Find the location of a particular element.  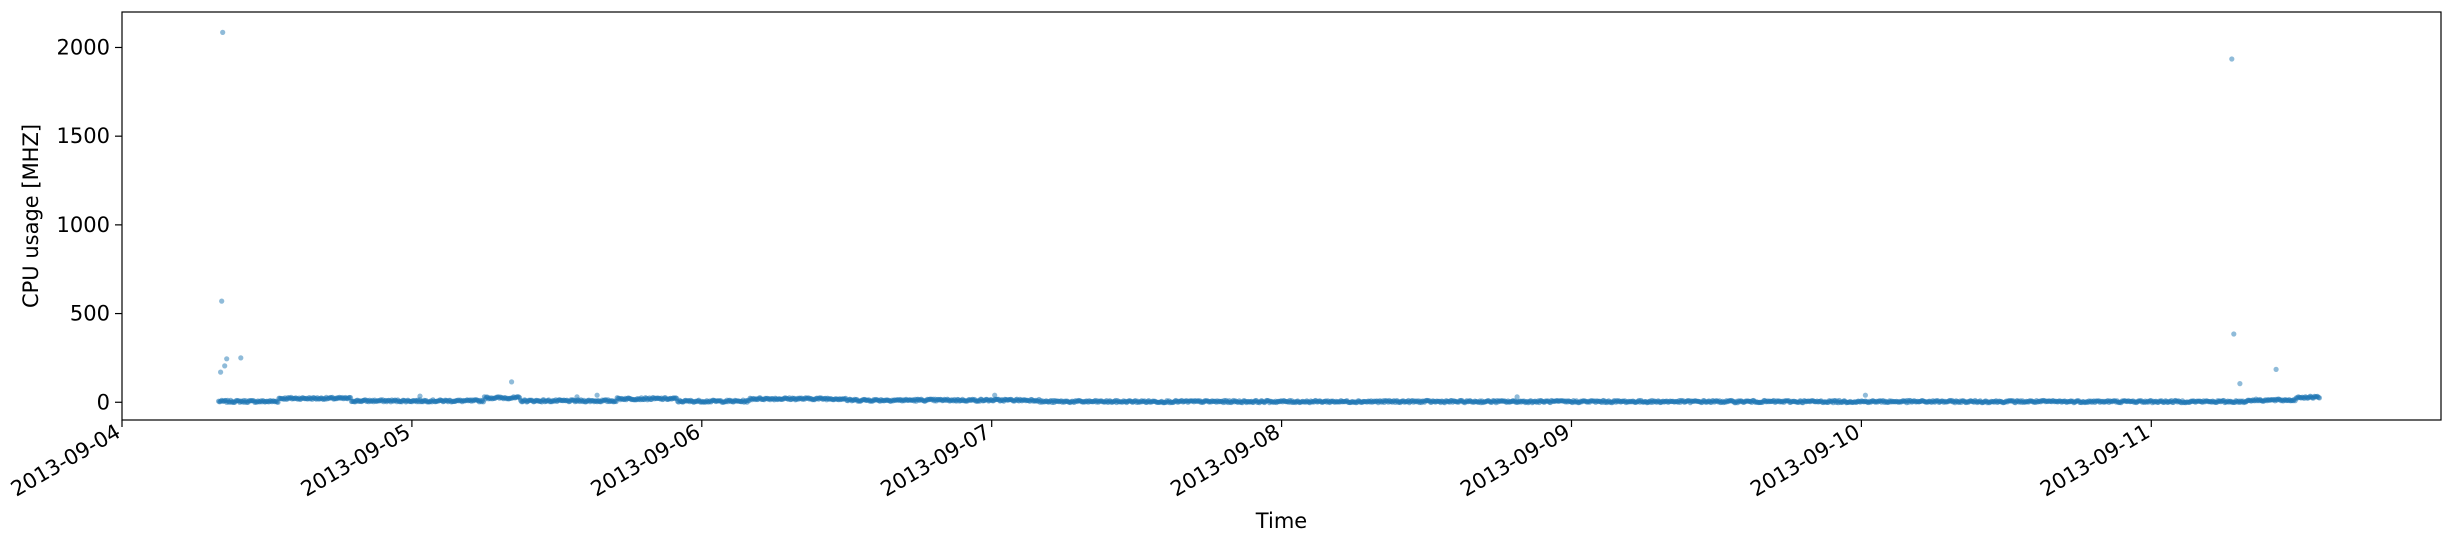

y-tick-label: 1500 is located at coordinates (83, 136).